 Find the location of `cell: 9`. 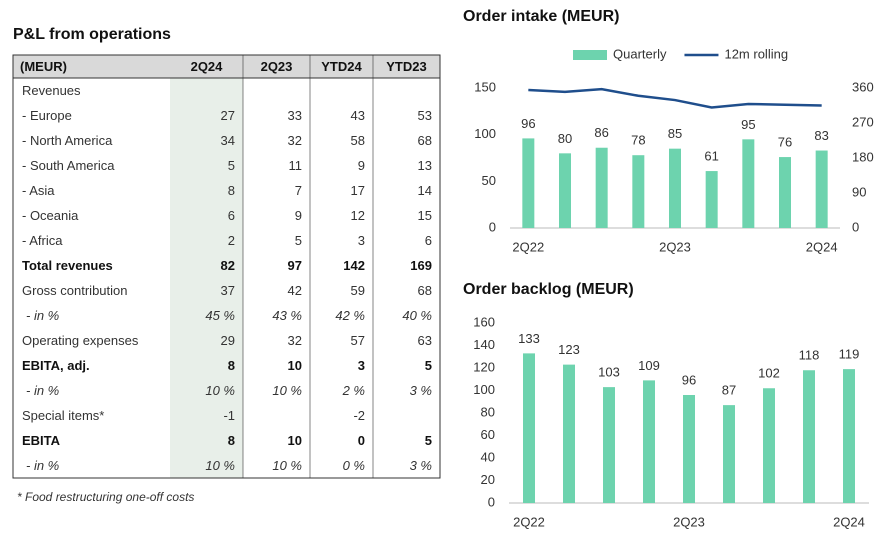

cell: 9 is located at coordinates (361, 165).